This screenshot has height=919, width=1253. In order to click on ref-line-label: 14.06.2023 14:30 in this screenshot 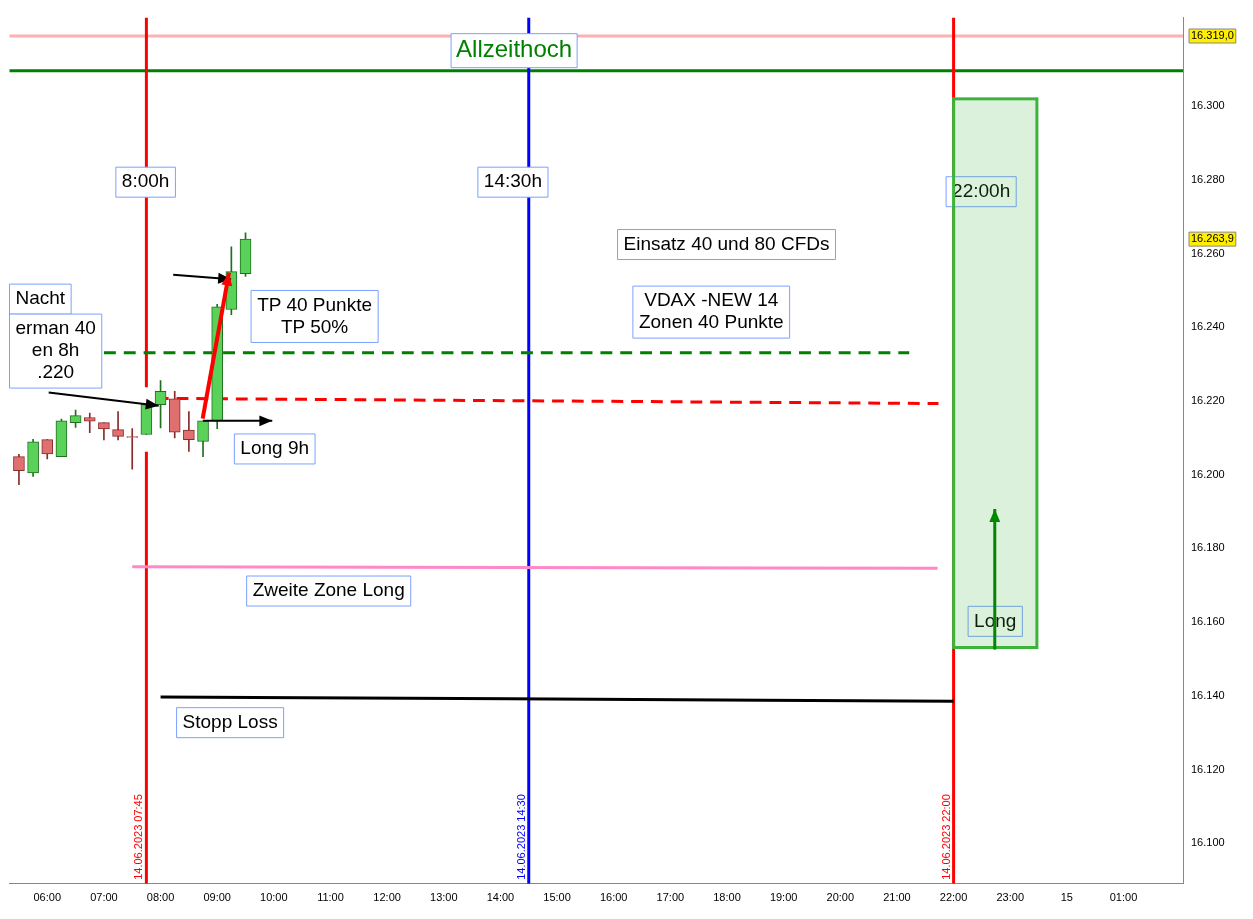, I will do `click(520, 837)`.